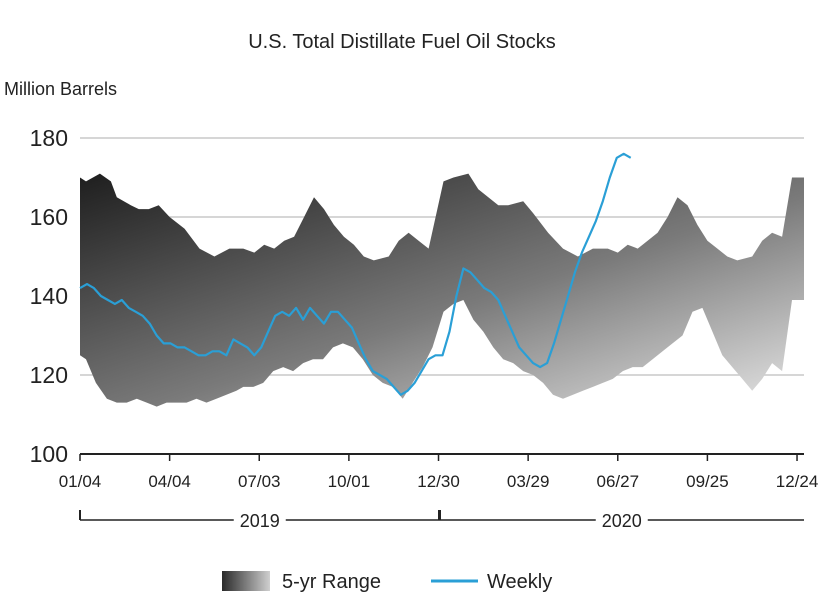 This screenshot has width=832, height=602. I want to click on y-tick-label: 100, so click(49, 454).